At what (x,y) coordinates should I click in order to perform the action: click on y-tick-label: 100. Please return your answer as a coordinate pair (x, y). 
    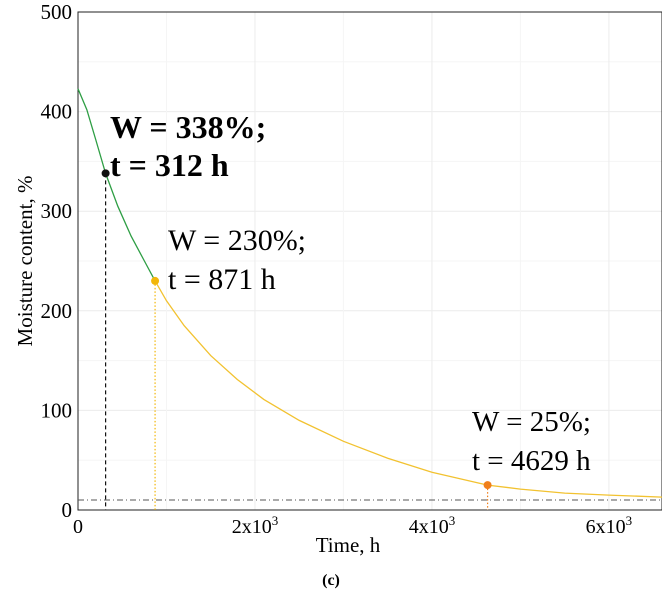
    Looking at the image, I should click on (57, 410).